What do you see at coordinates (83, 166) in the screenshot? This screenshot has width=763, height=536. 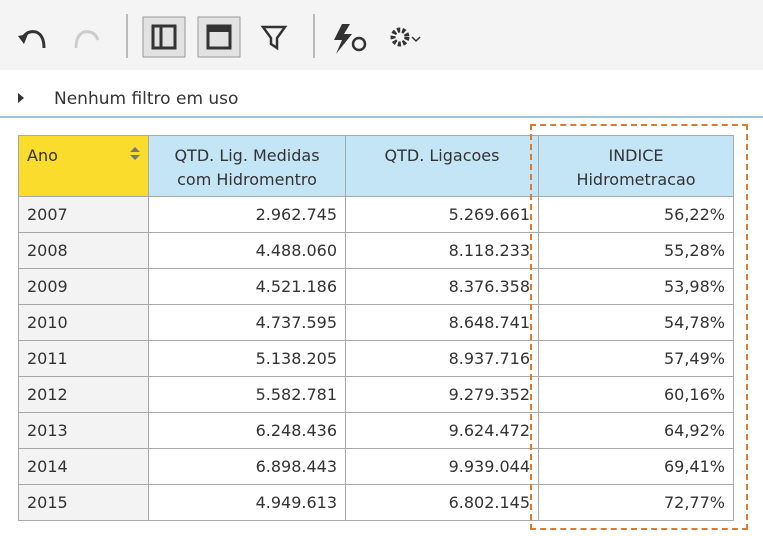 I see `column-header: Ano` at bounding box center [83, 166].